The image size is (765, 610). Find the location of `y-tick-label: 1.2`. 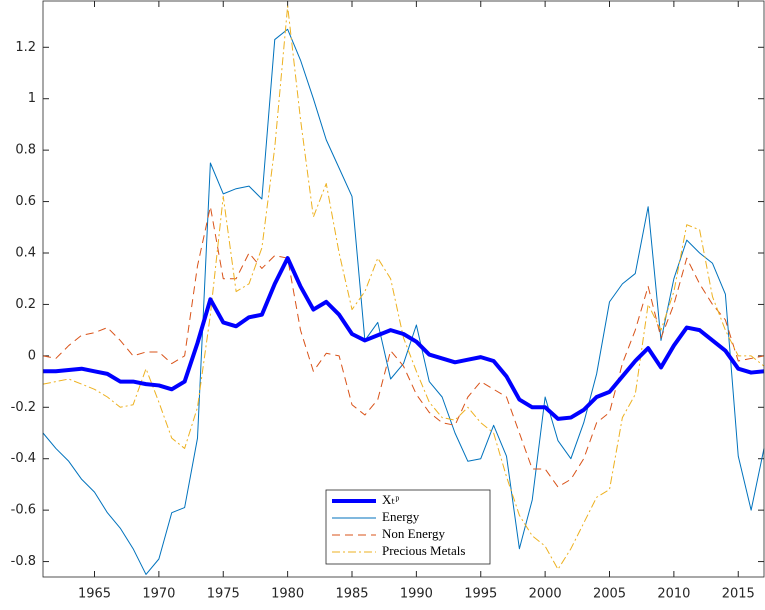

y-tick-label: 1.2 is located at coordinates (25, 47).